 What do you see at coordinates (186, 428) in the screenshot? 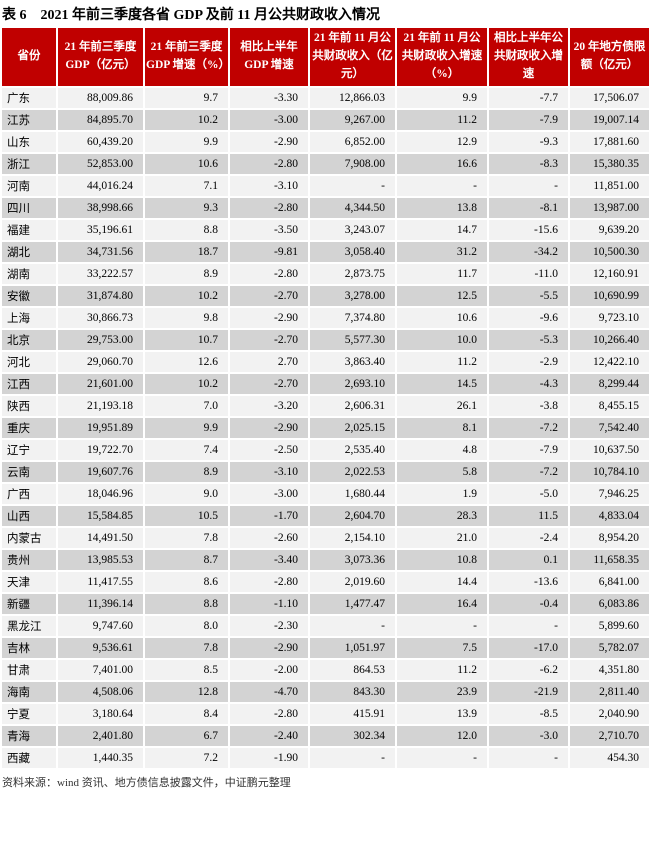
I see `value-cell: 9.9` at bounding box center [186, 428].